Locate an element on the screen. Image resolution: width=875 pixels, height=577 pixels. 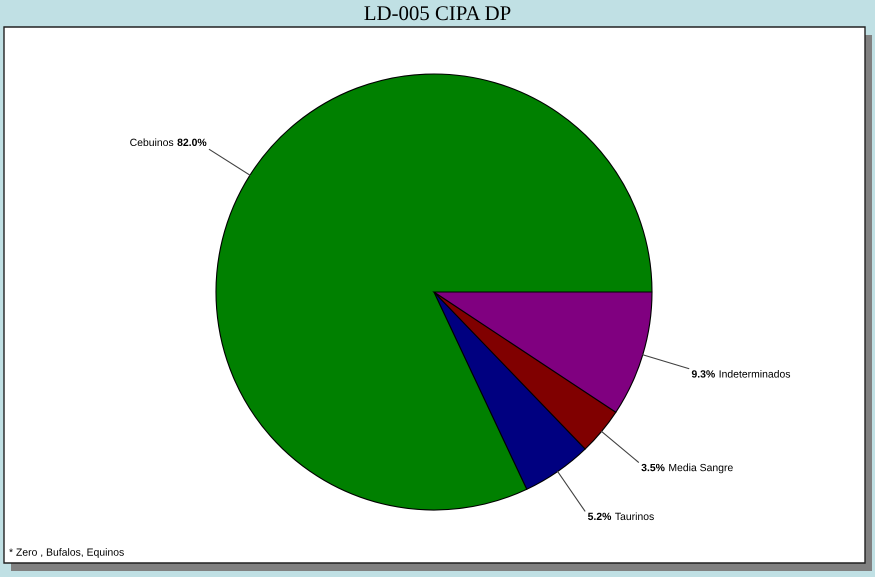
data-label: 9.3% is located at coordinates (703, 374).